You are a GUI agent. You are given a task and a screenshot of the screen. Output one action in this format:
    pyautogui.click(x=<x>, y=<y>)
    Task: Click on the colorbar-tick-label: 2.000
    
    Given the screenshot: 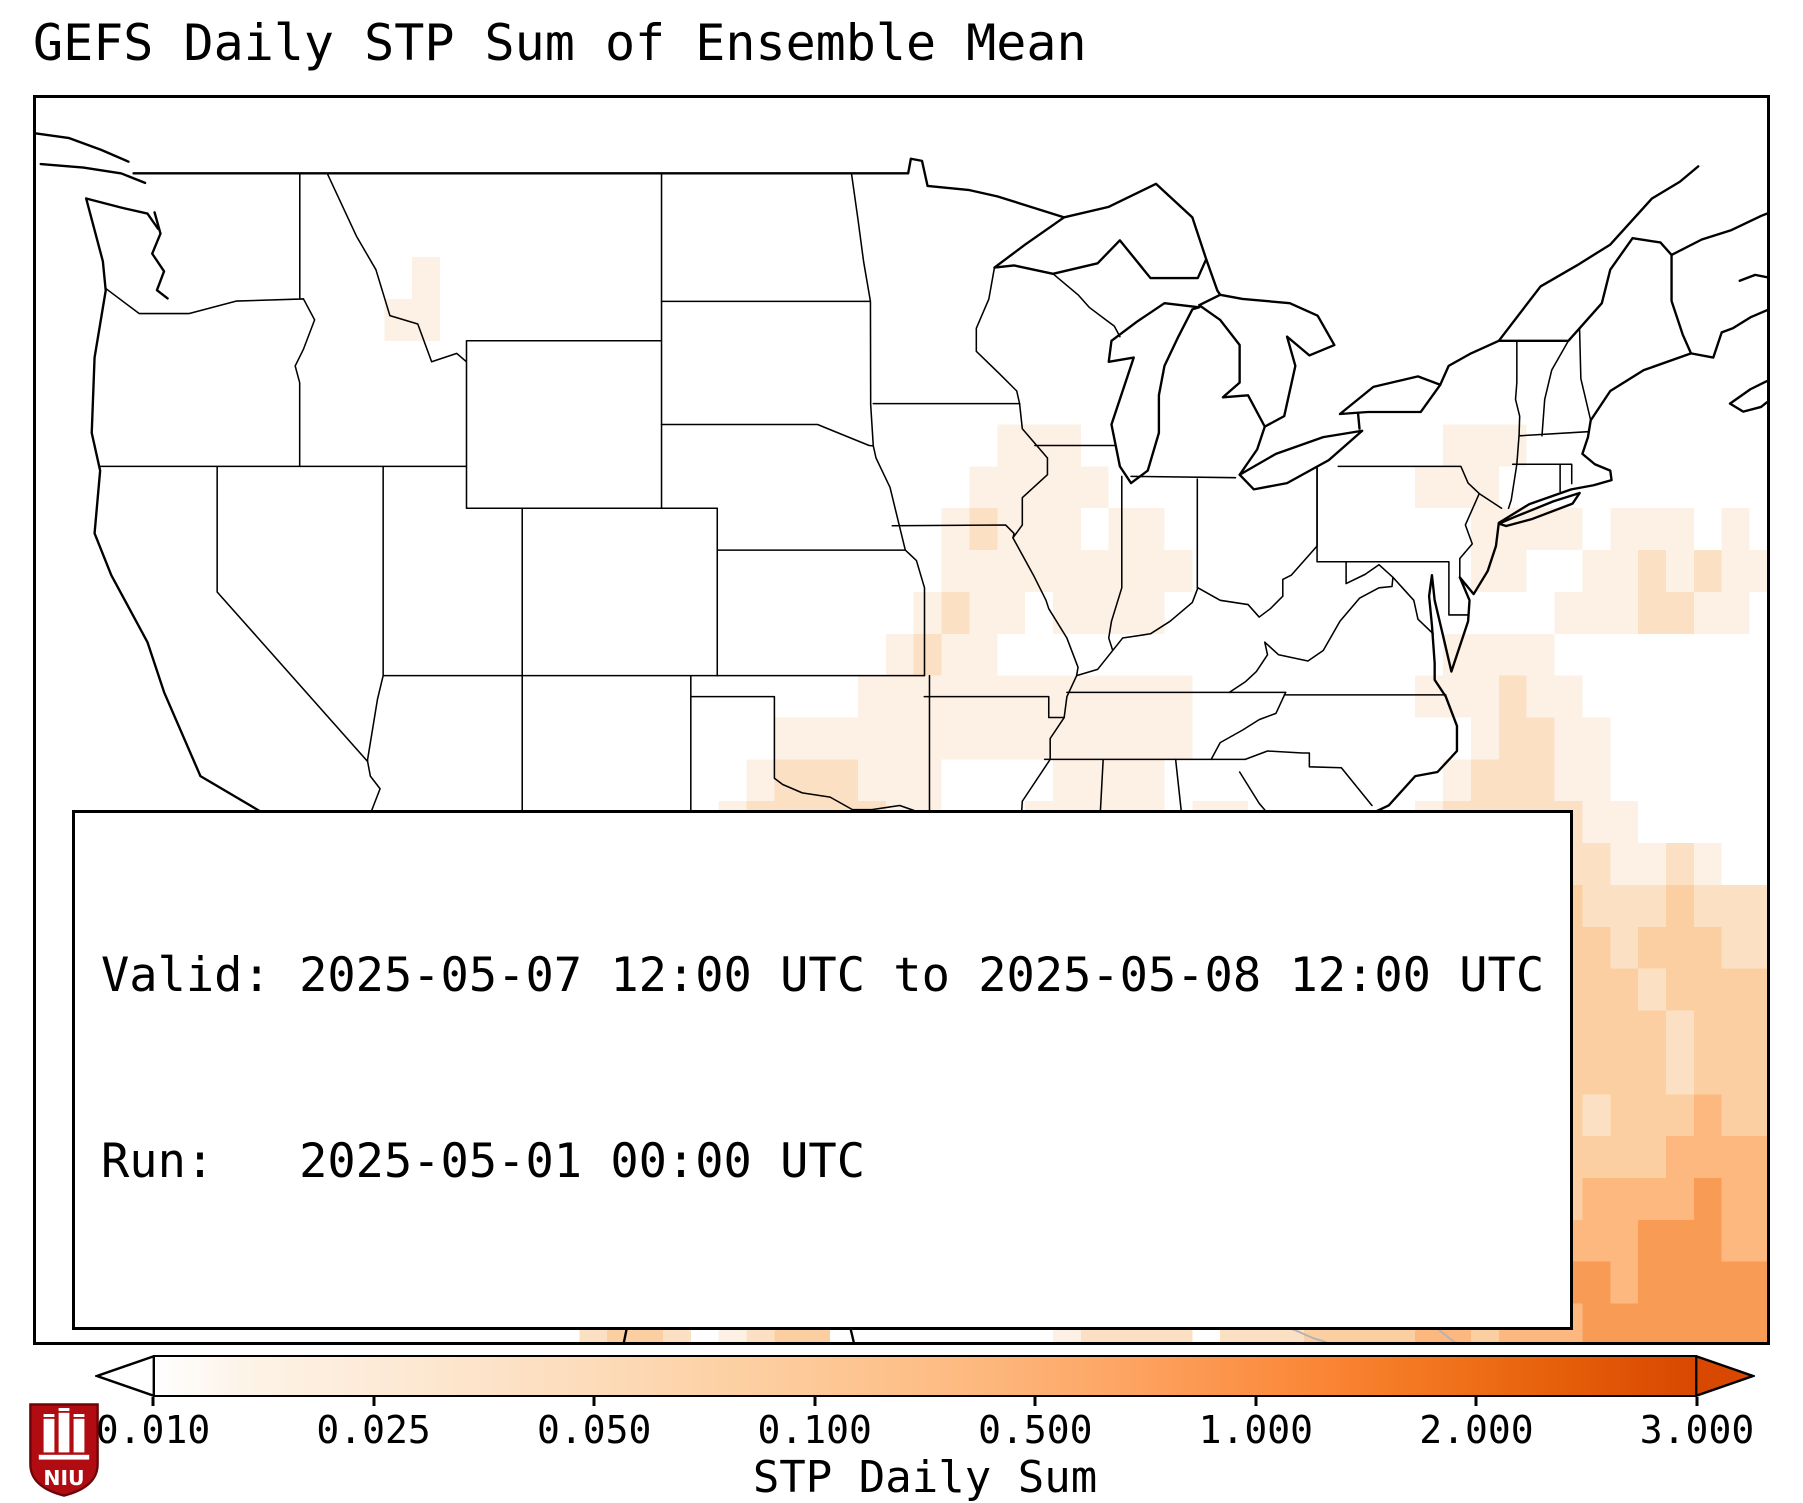 What is the action you would take?
    pyautogui.click(x=1476, y=1430)
    